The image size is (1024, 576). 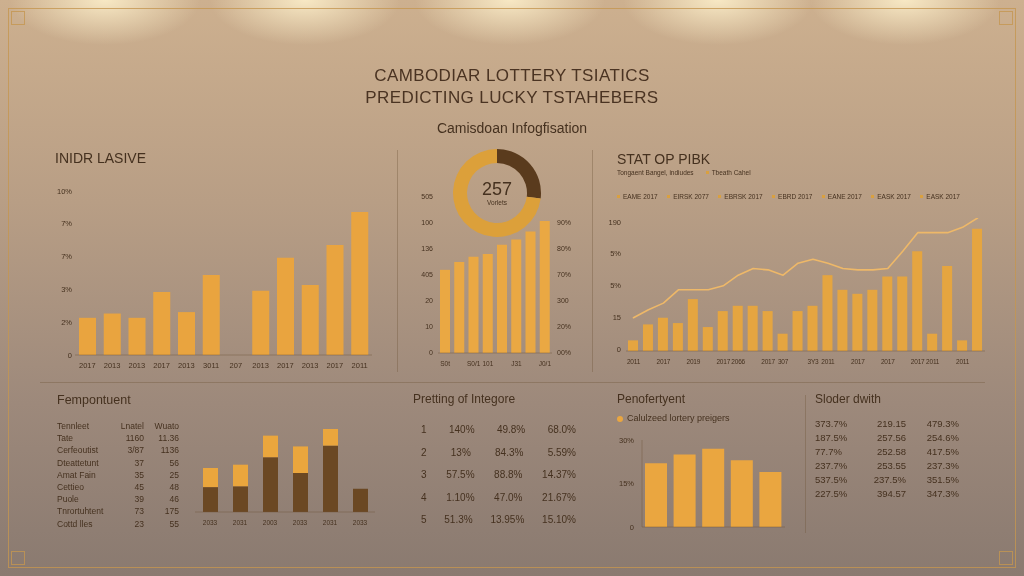 I want to click on legend-label: Calulzeed lortery preigers, so click(x=678, y=418).